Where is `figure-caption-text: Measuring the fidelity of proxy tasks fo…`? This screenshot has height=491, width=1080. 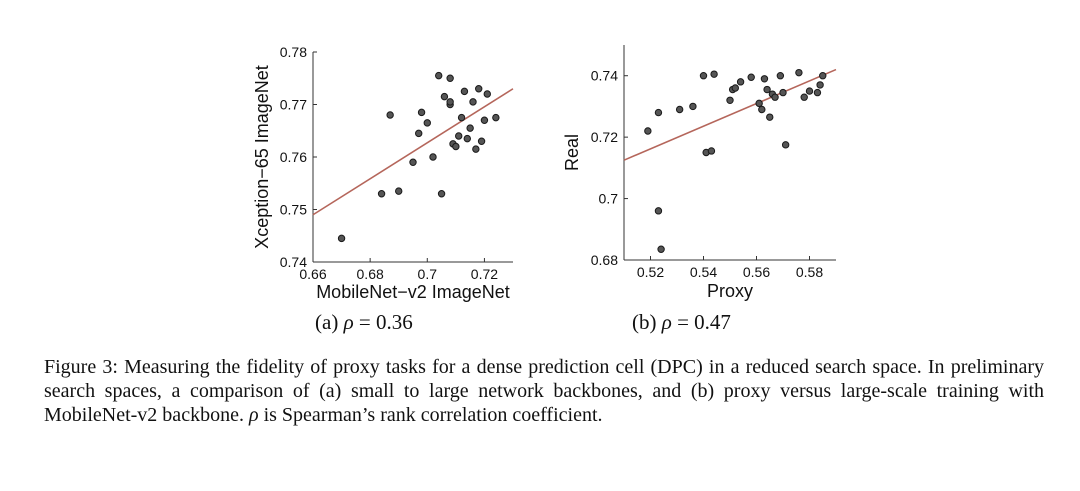 figure-caption-text: Measuring the fidelity of proxy tasks fo… is located at coordinates (544, 391).